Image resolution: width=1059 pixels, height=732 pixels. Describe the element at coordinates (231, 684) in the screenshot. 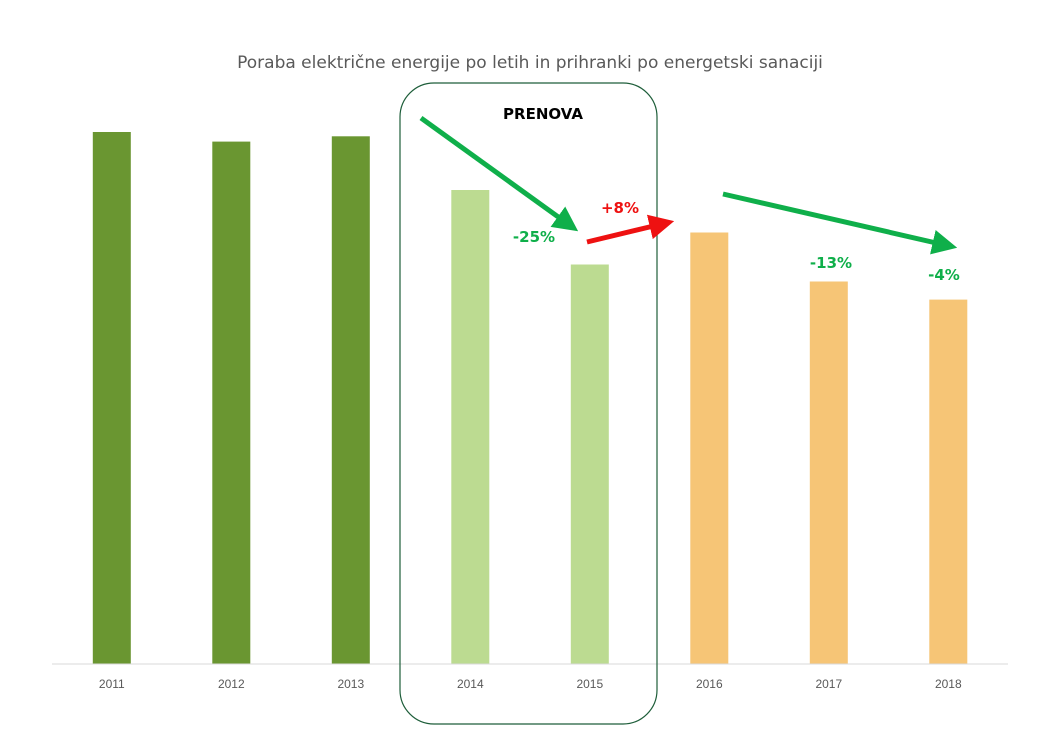

I see `x-tick-2012: 2012` at that location.